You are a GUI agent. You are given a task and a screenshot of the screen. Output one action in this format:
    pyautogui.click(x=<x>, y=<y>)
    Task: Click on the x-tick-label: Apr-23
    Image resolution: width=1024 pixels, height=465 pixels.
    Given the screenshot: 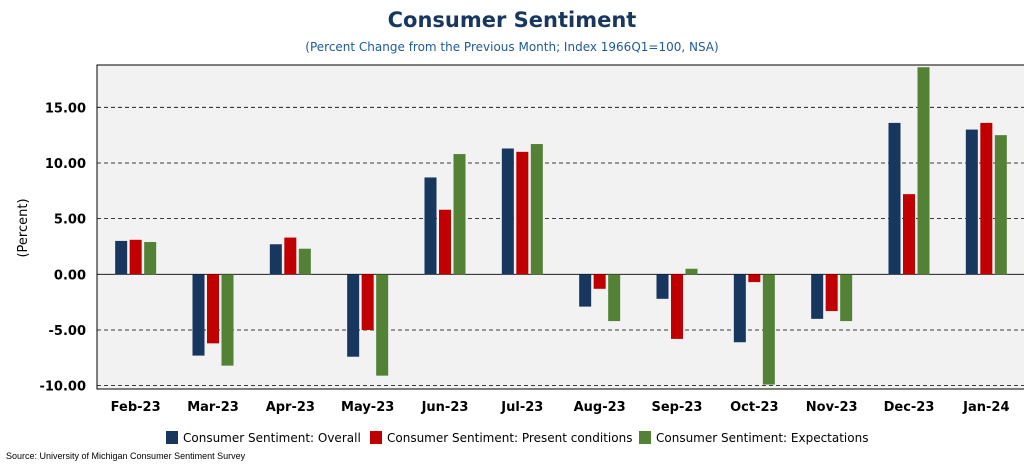 What is the action you would take?
    pyautogui.click(x=290, y=407)
    